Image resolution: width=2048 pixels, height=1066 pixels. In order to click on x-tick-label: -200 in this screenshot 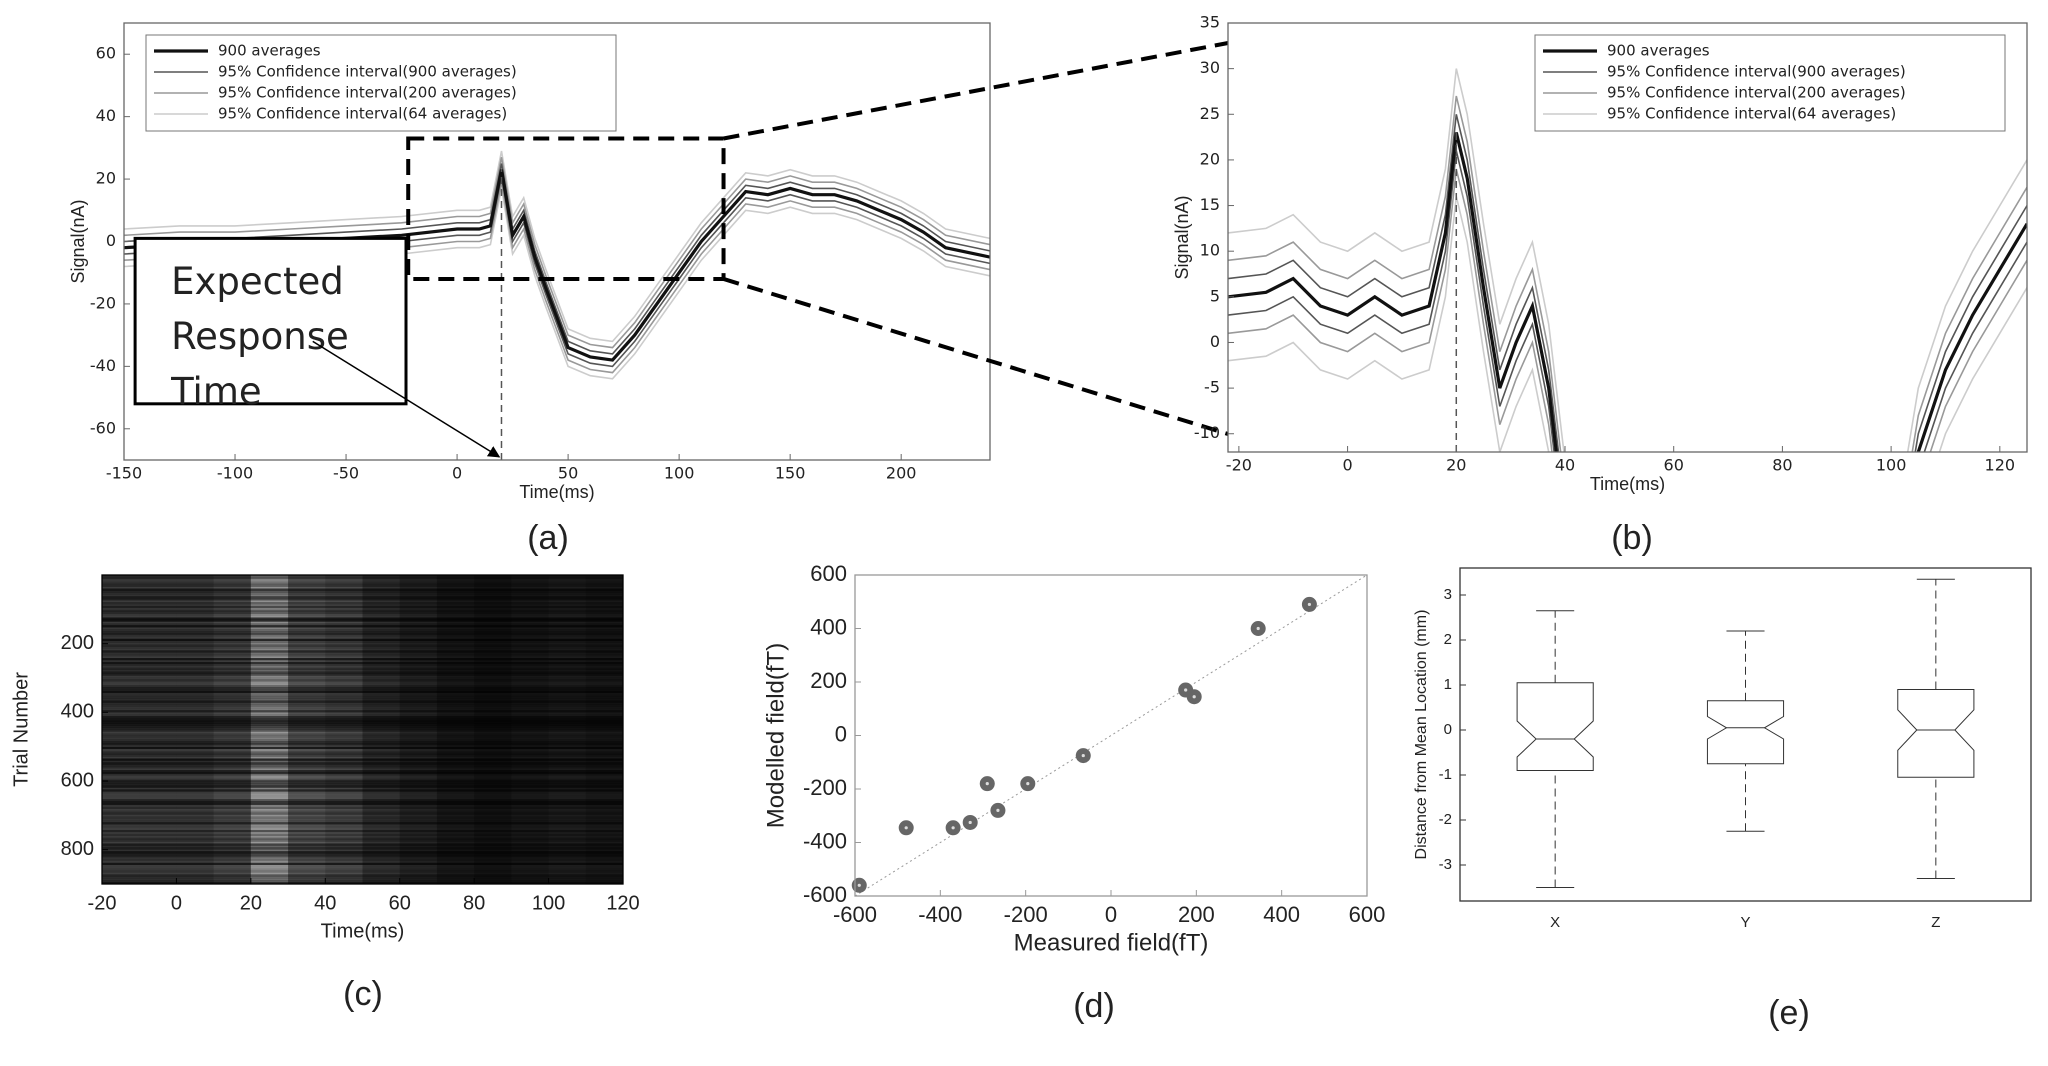, I will do `click(1026, 914)`.